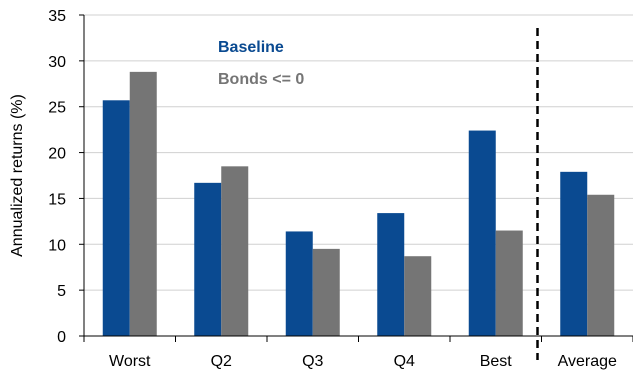 The height and width of the screenshot is (373, 633). What do you see at coordinates (61, 291) in the screenshot?
I see `y-tick-label: 5` at bounding box center [61, 291].